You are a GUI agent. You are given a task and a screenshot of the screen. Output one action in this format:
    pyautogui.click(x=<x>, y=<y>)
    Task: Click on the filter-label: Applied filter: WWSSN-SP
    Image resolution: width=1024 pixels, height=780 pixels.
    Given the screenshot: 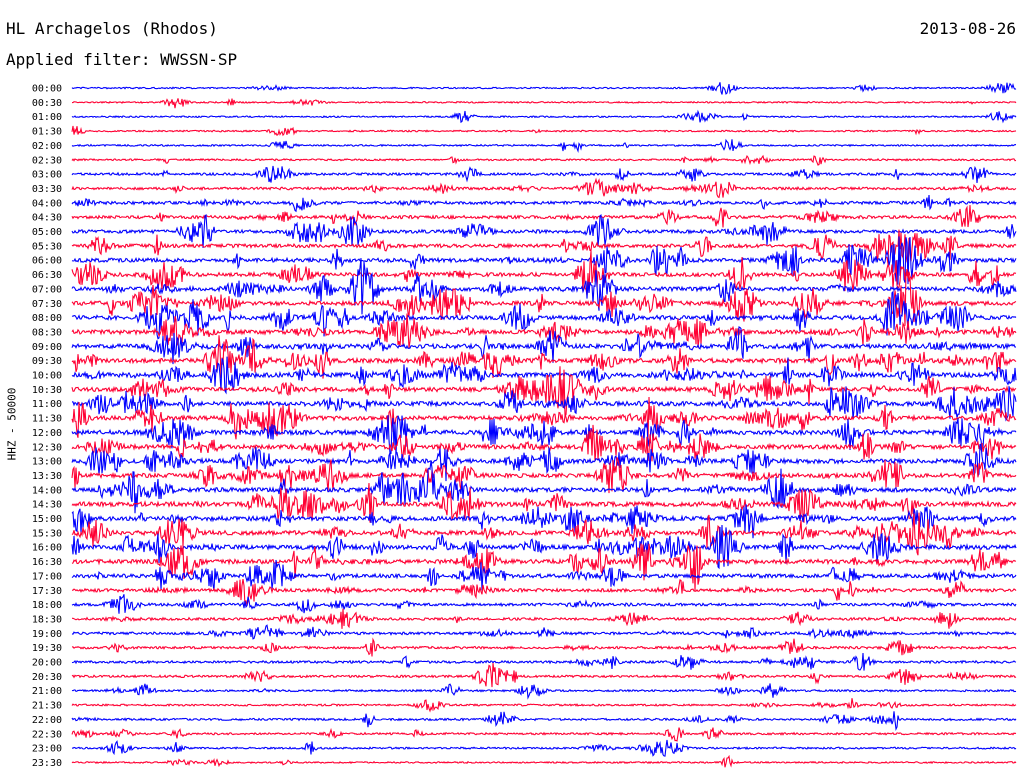 What is the action you would take?
    pyautogui.click(x=122, y=59)
    